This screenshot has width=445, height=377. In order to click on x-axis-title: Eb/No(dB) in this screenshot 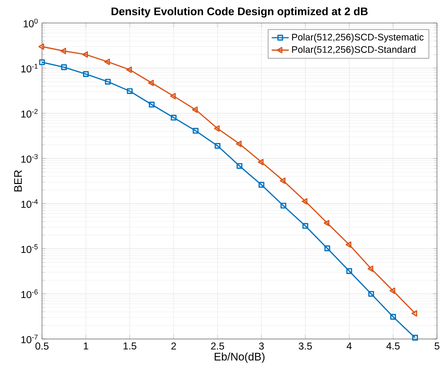, I will do `click(239, 357)`.